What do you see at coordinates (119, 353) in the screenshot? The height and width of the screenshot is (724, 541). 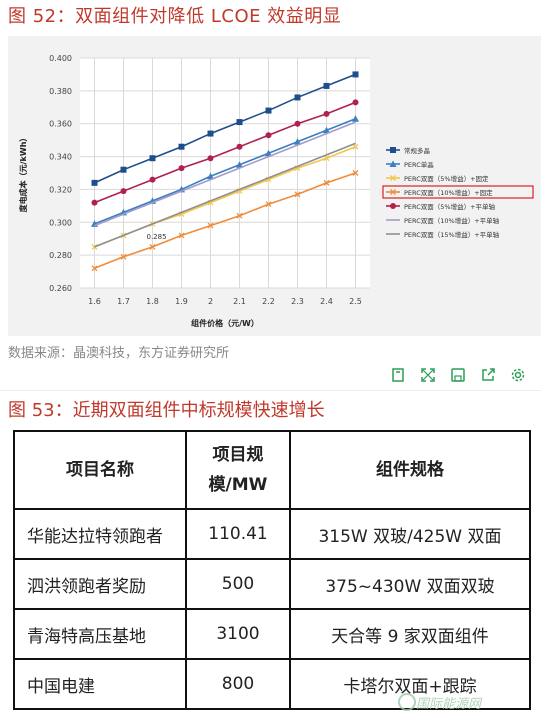 I see `chart-source-note: 数据来源：晶澳科技，东方证券研究所` at bounding box center [119, 353].